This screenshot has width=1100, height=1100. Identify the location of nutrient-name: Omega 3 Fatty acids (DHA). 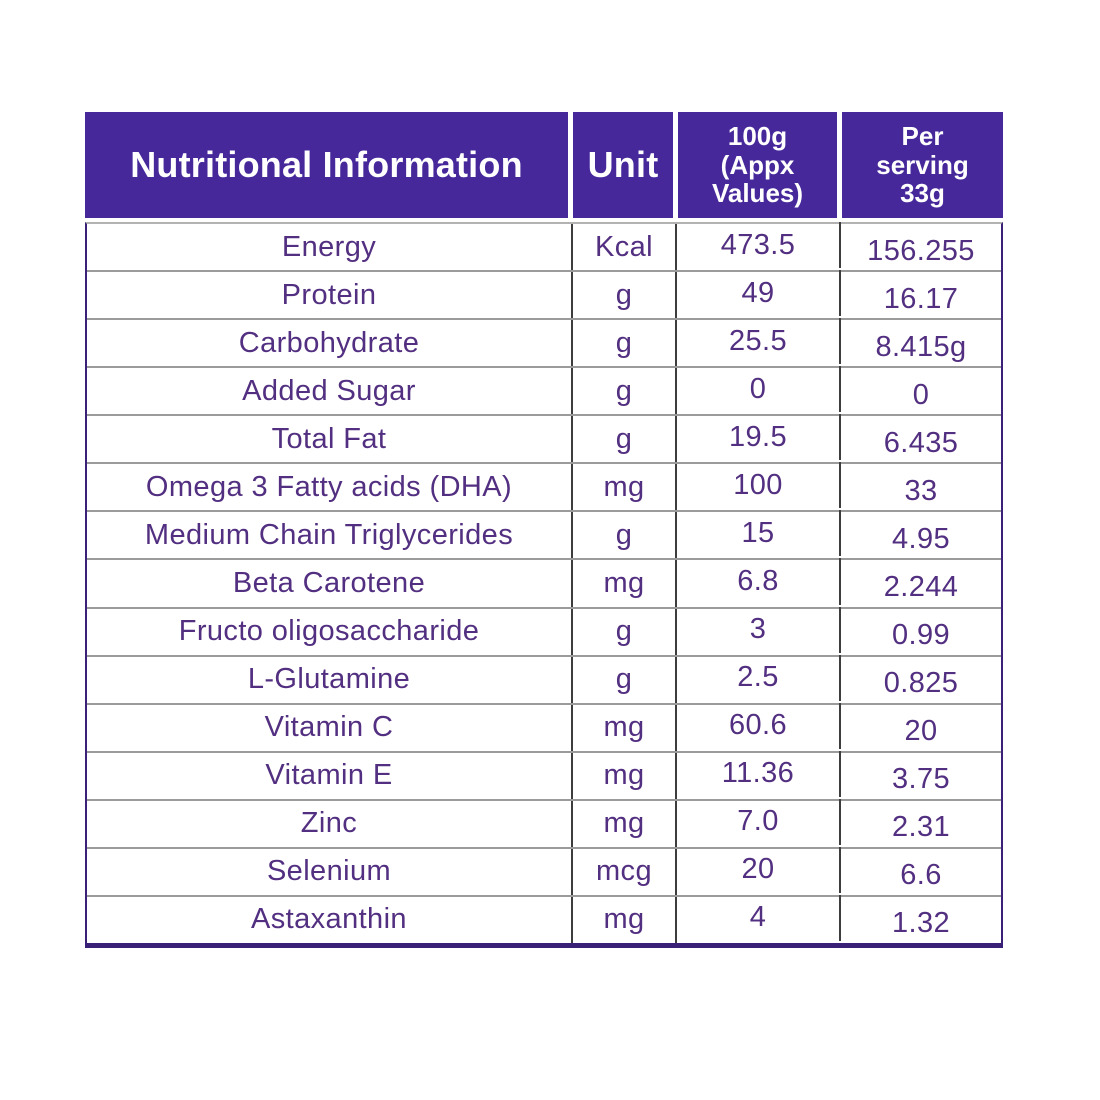
(330, 487).